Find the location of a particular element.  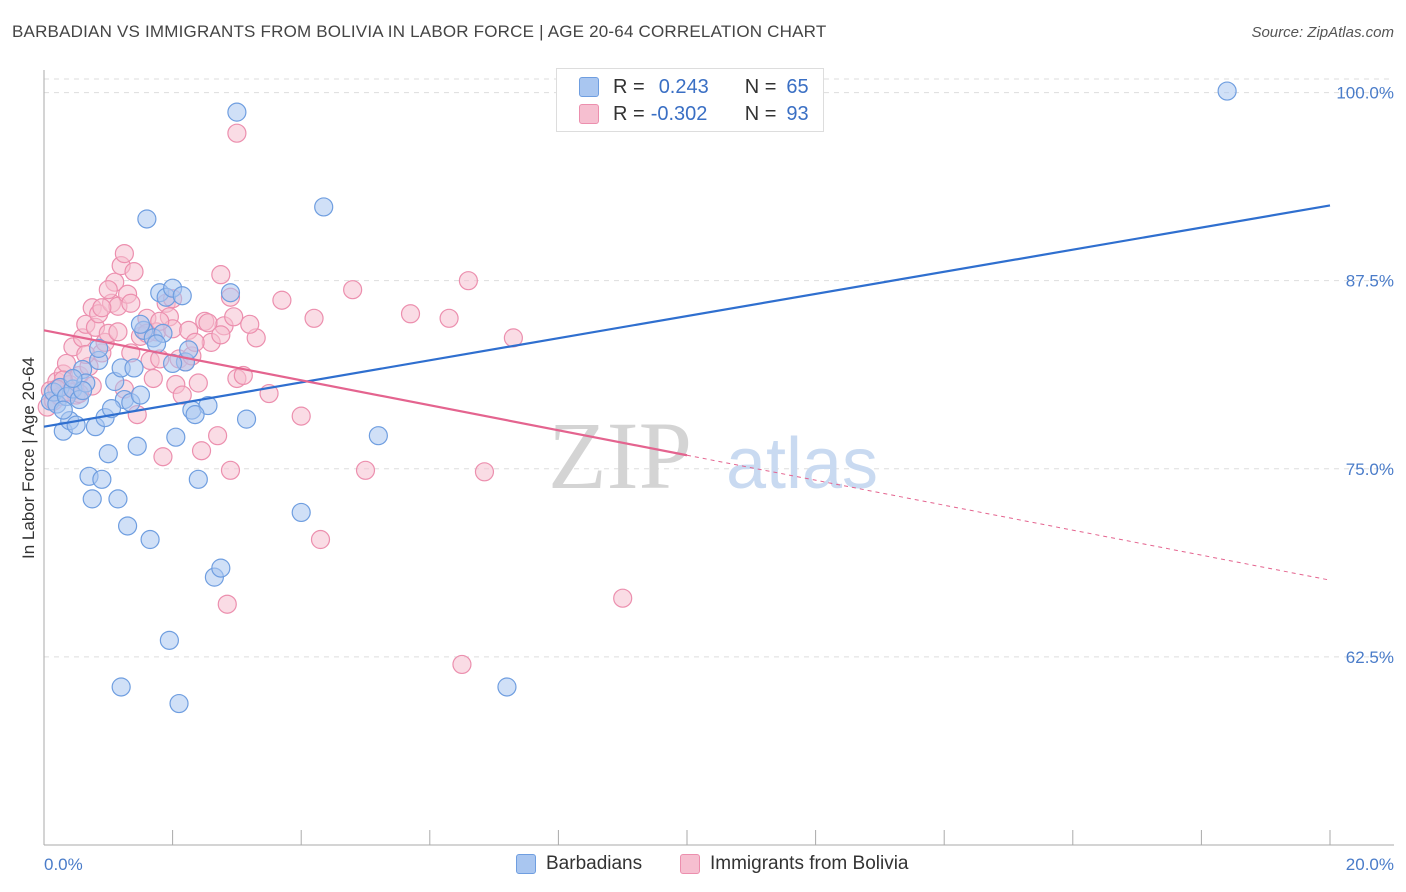

bottom-legend-barbadians: Barbadians is located at coordinates (579, 864).